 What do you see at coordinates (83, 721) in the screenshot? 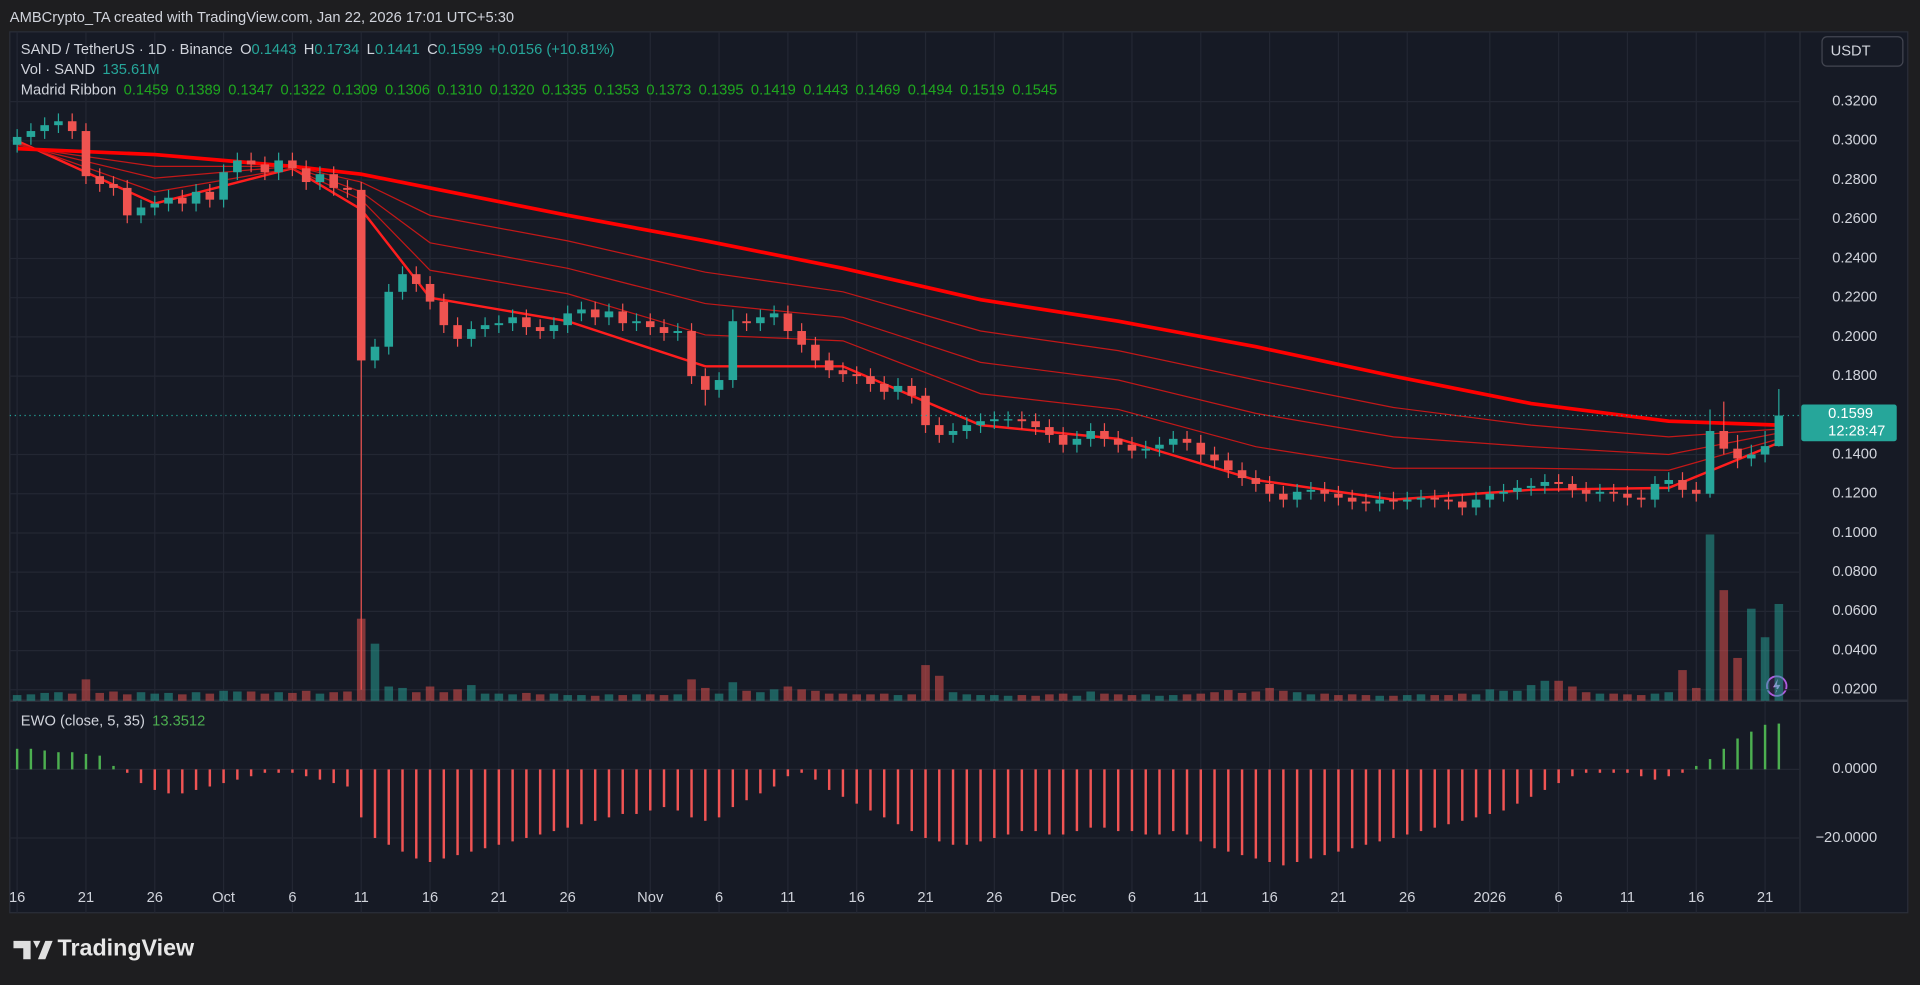
I see `ewo-title: EWO (close, 5, 35)` at bounding box center [83, 721].